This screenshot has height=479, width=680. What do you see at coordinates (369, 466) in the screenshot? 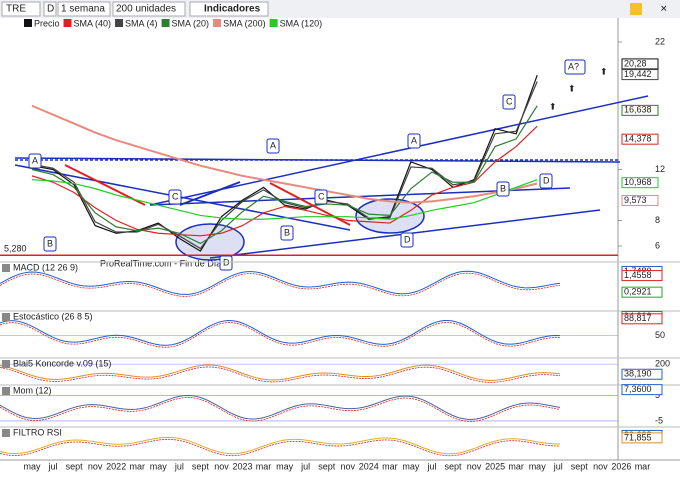
I see `x-tick-label: 2024` at bounding box center [369, 466].